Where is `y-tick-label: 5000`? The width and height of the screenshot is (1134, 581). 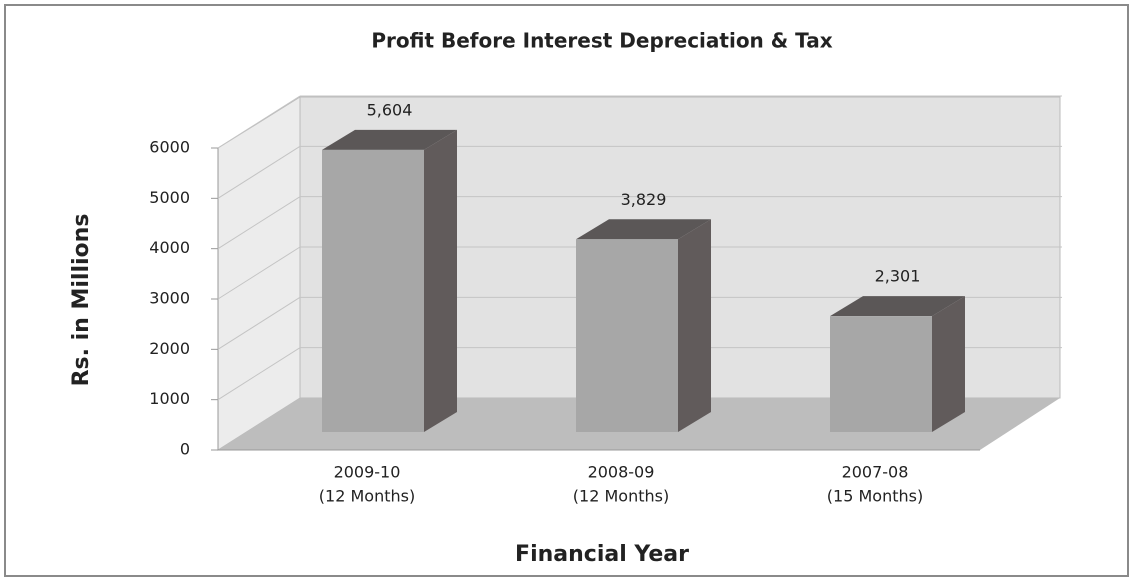
y-tick-label: 5000 is located at coordinates (169, 197).